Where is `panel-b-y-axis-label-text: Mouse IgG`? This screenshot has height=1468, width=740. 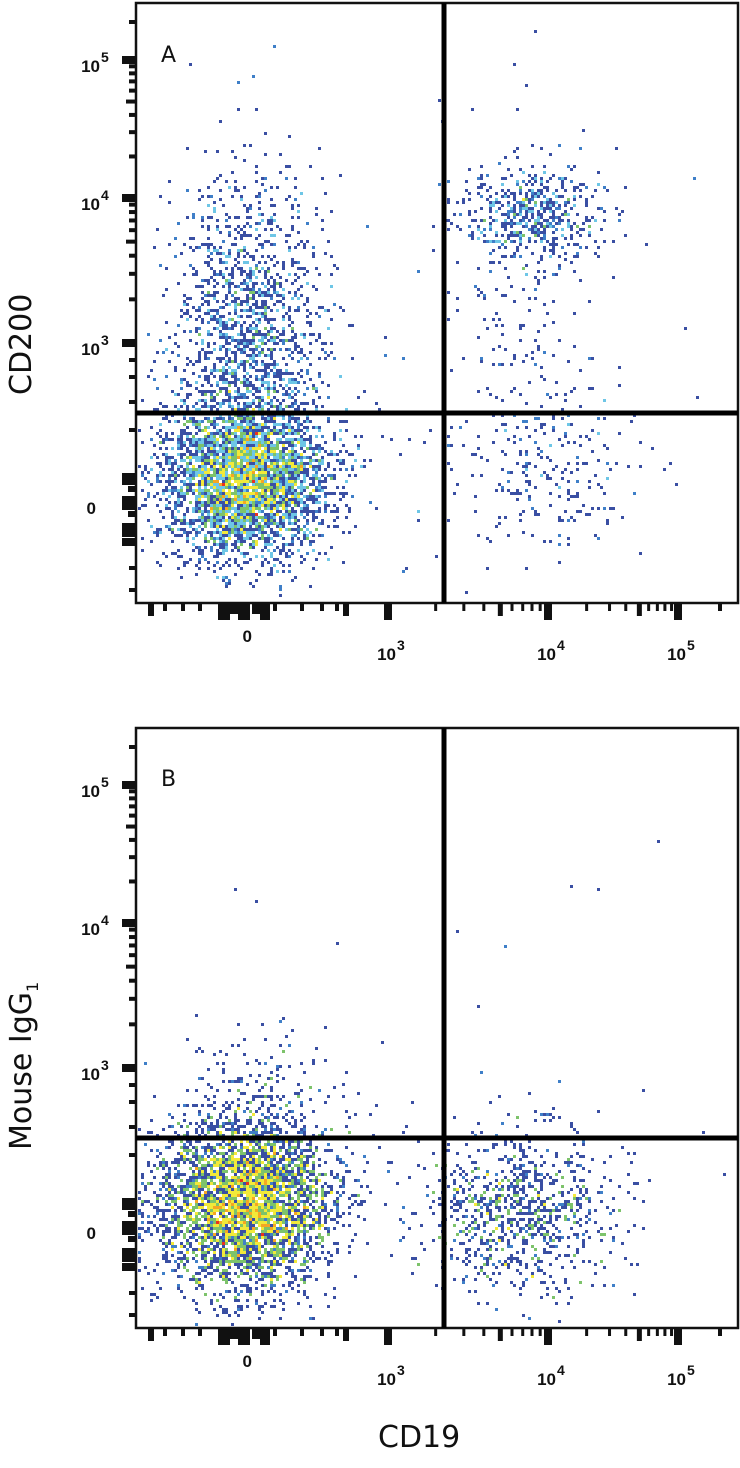 panel-b-y-axis-label-text: Mouse IgG is located at coordinates (21, 1070).